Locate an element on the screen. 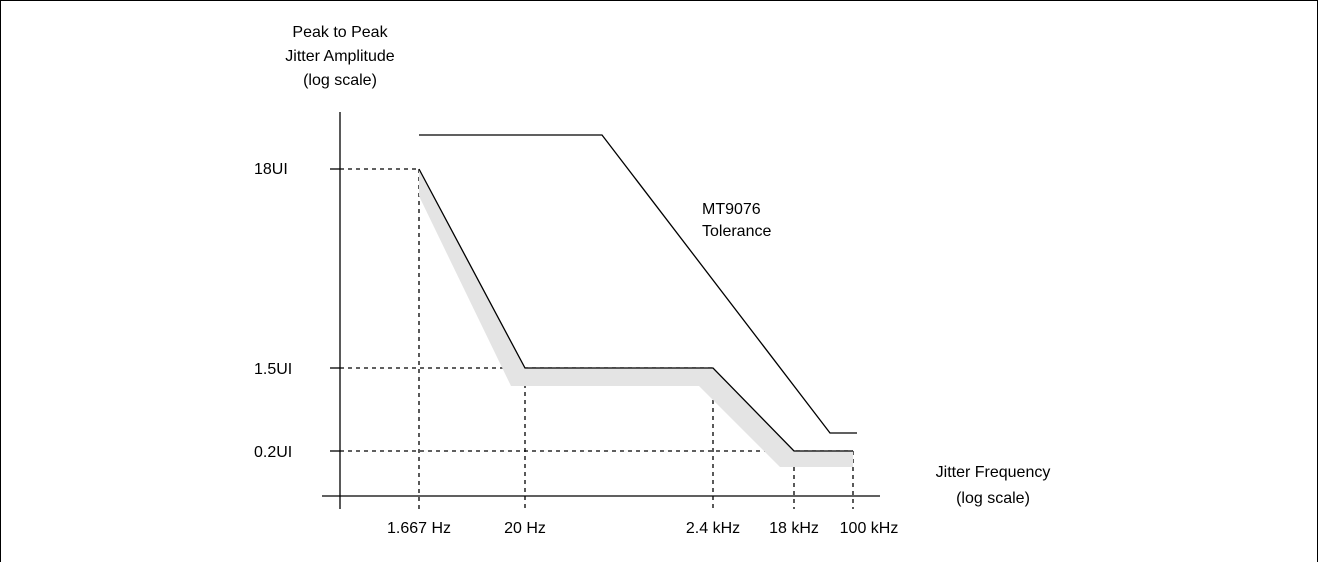 This screenshot has width=1318, height=562. x-axis-title-line-2: (log scale) is located at coordinates (993, 498).